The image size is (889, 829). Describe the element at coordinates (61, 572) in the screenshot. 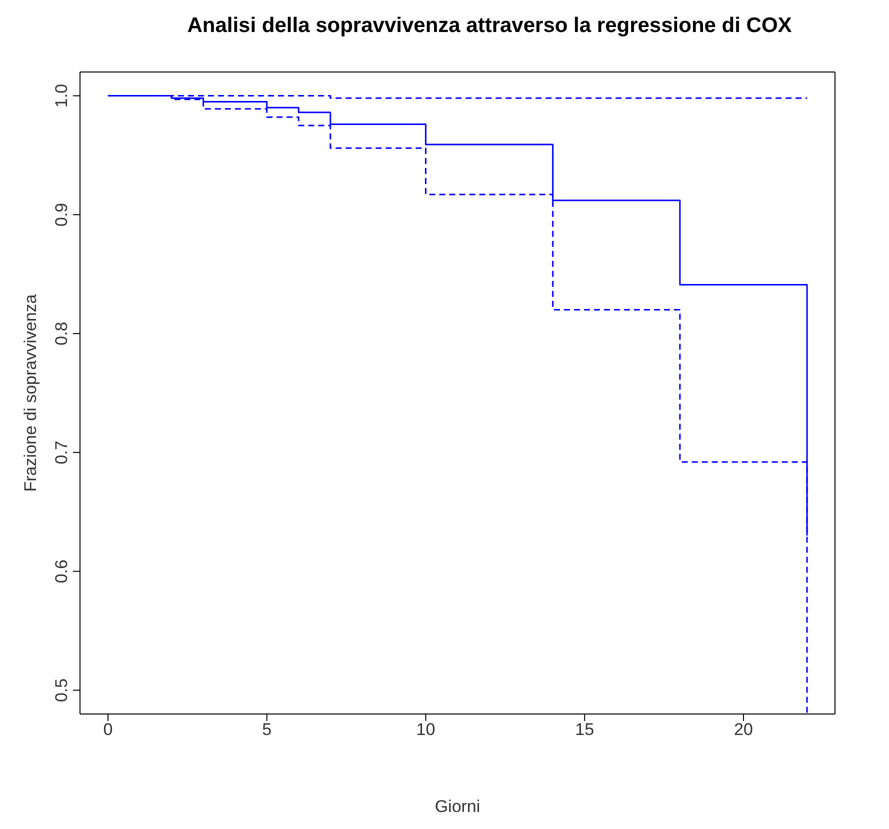

I see `y-tick-label: 0.6` at that location.